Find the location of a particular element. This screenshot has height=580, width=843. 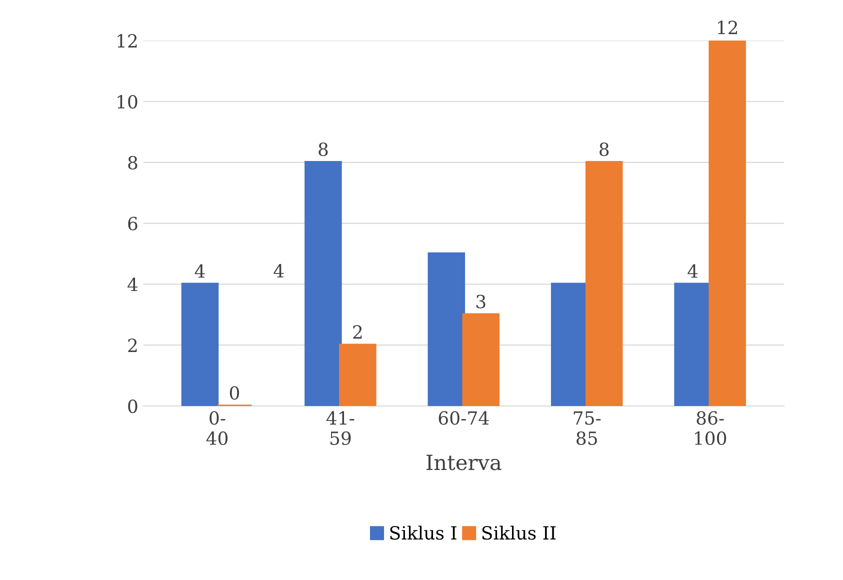

y-tick-label: 10 is located at coordinates (128, 101).